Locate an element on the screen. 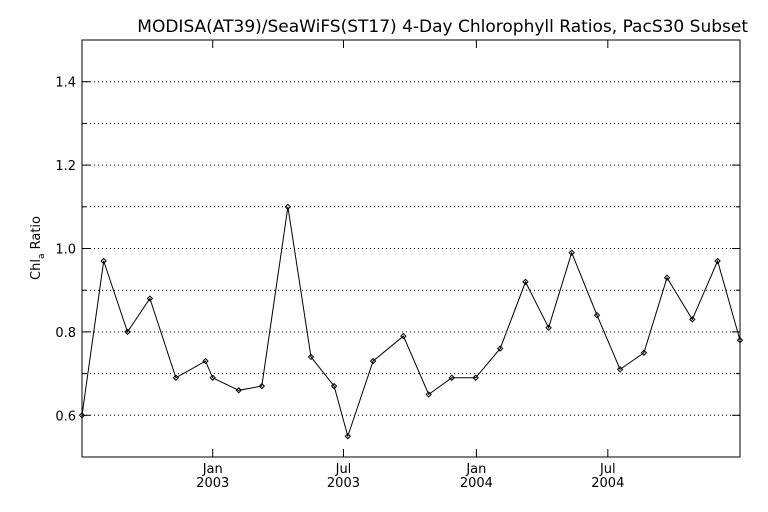 The height and width of the screenshot is (512, 768). y-tick-label: 1.2 is located at coordinates (65, 166).